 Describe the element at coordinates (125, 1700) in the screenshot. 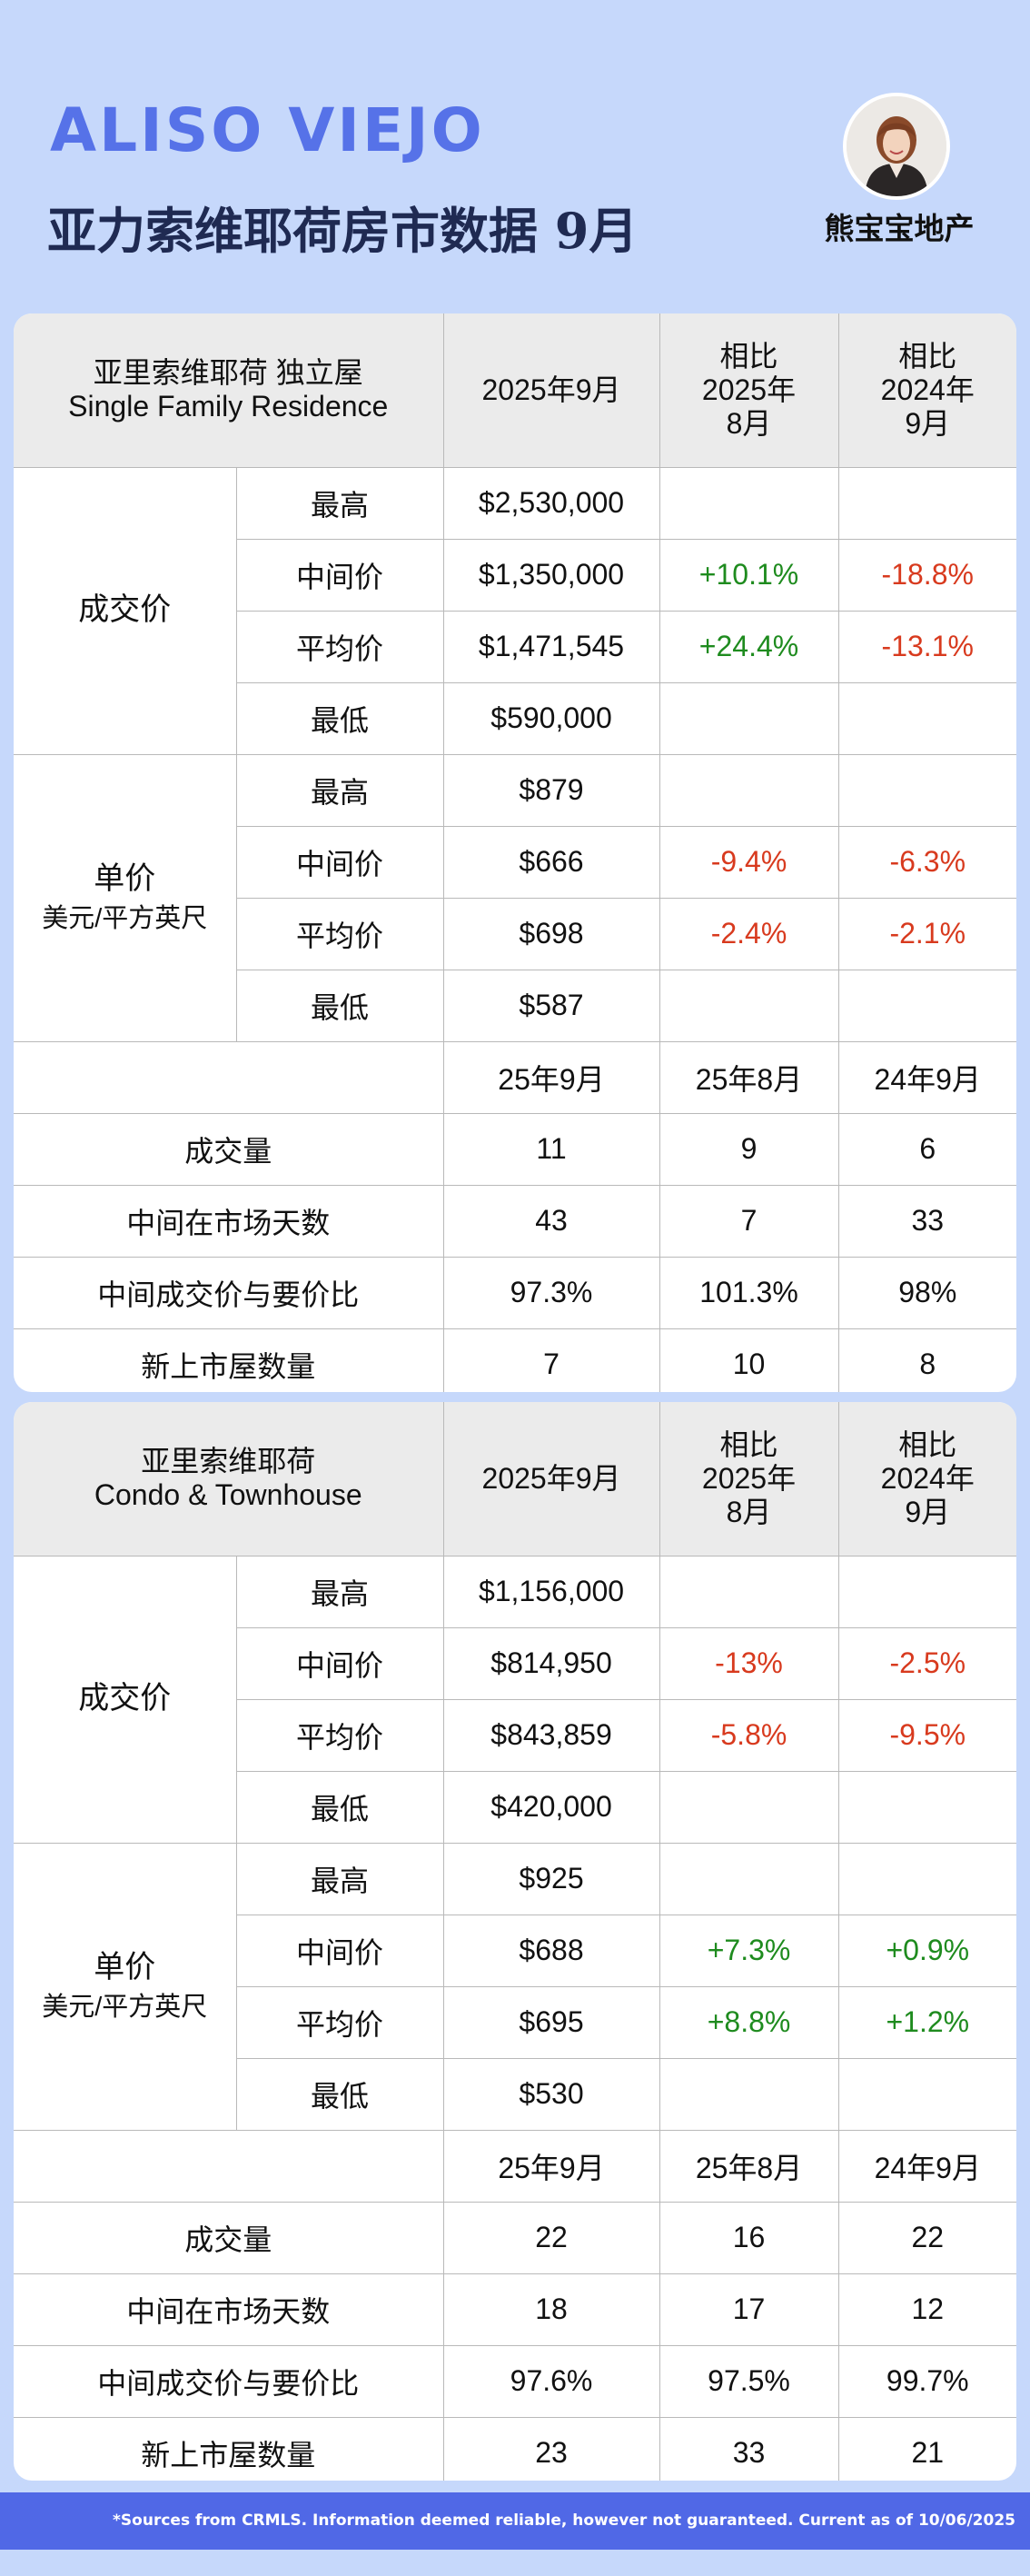

I see `price-group-label: 成交价` at that location.